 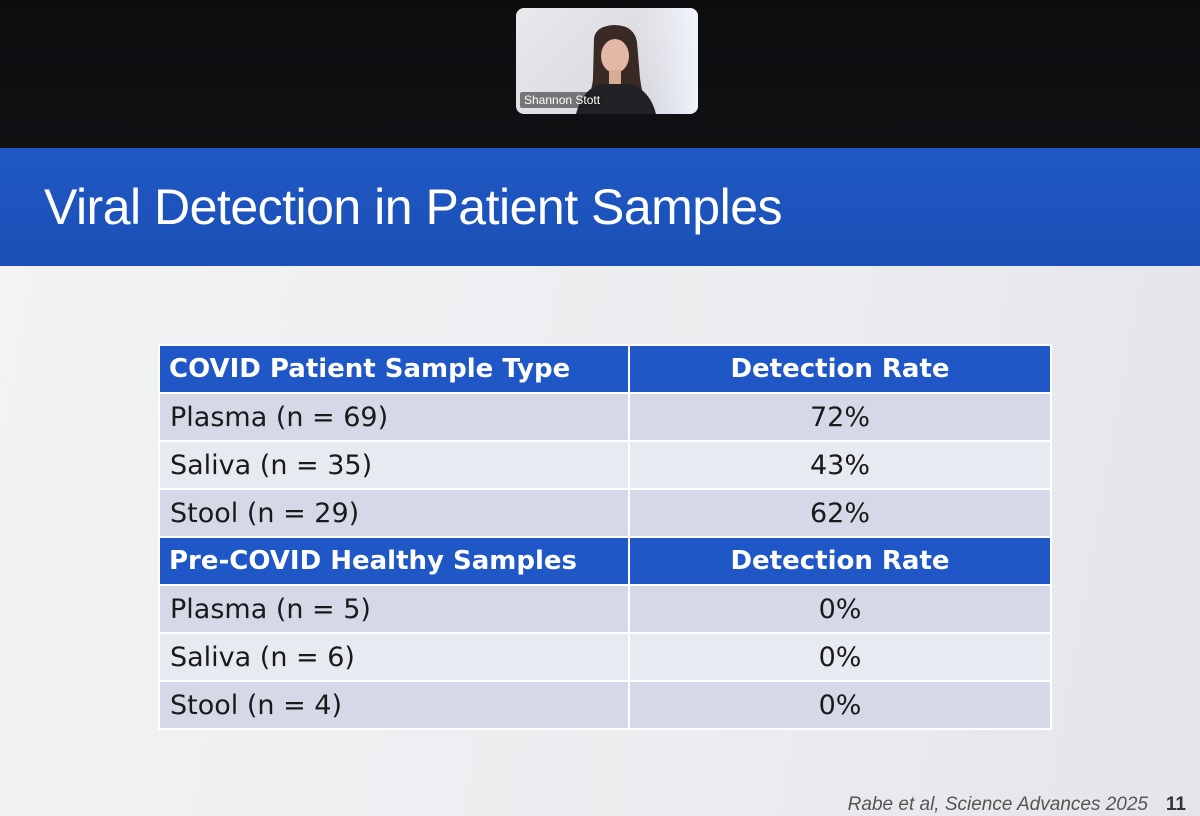 What do you see at coordinates (616, 69) in the screenshot?
I see `participant-video-feed` at bounding box center [616, 69].